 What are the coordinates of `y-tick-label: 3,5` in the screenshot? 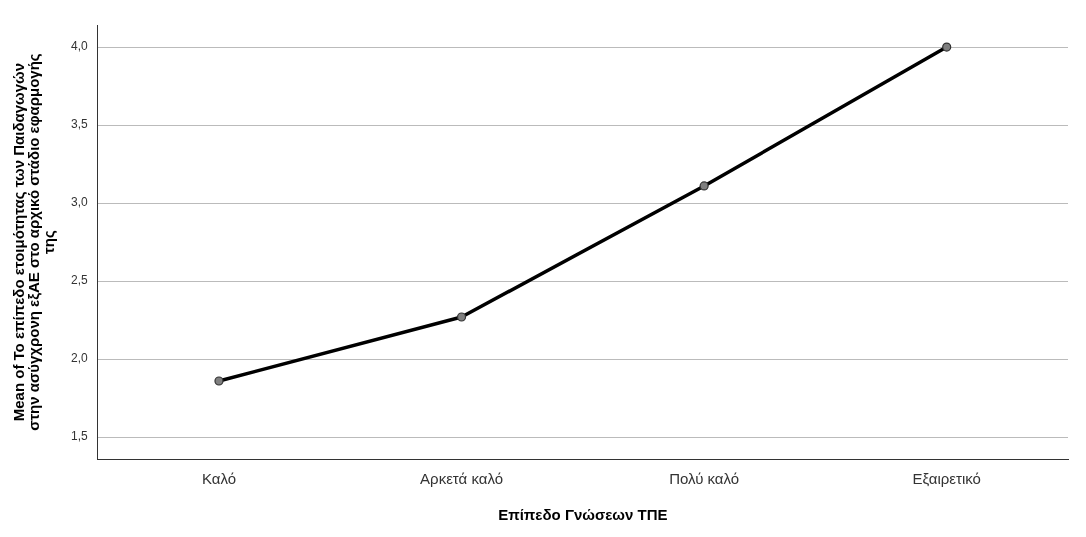 It's located at (79, 124).